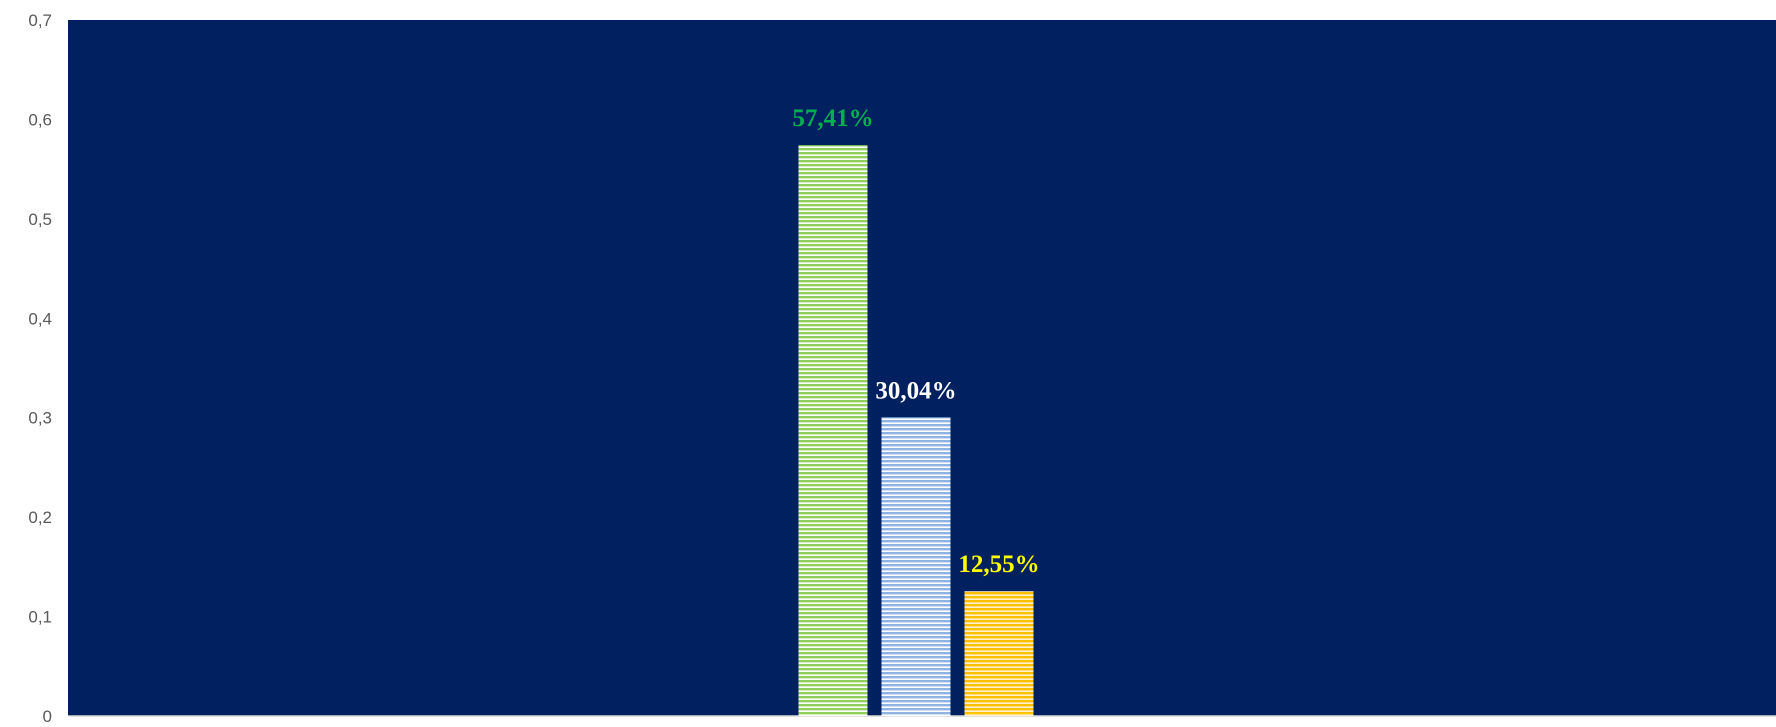 Image resolution: width=1776 pixels, height=727 pixels. I want to click on bars, so click(916, 431).